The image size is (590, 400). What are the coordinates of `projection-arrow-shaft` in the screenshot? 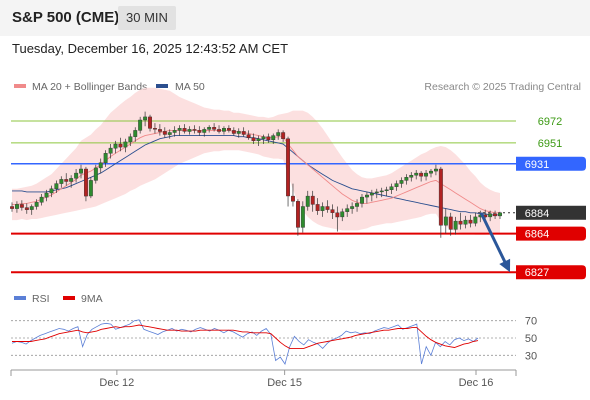 It's located at (493, 238).